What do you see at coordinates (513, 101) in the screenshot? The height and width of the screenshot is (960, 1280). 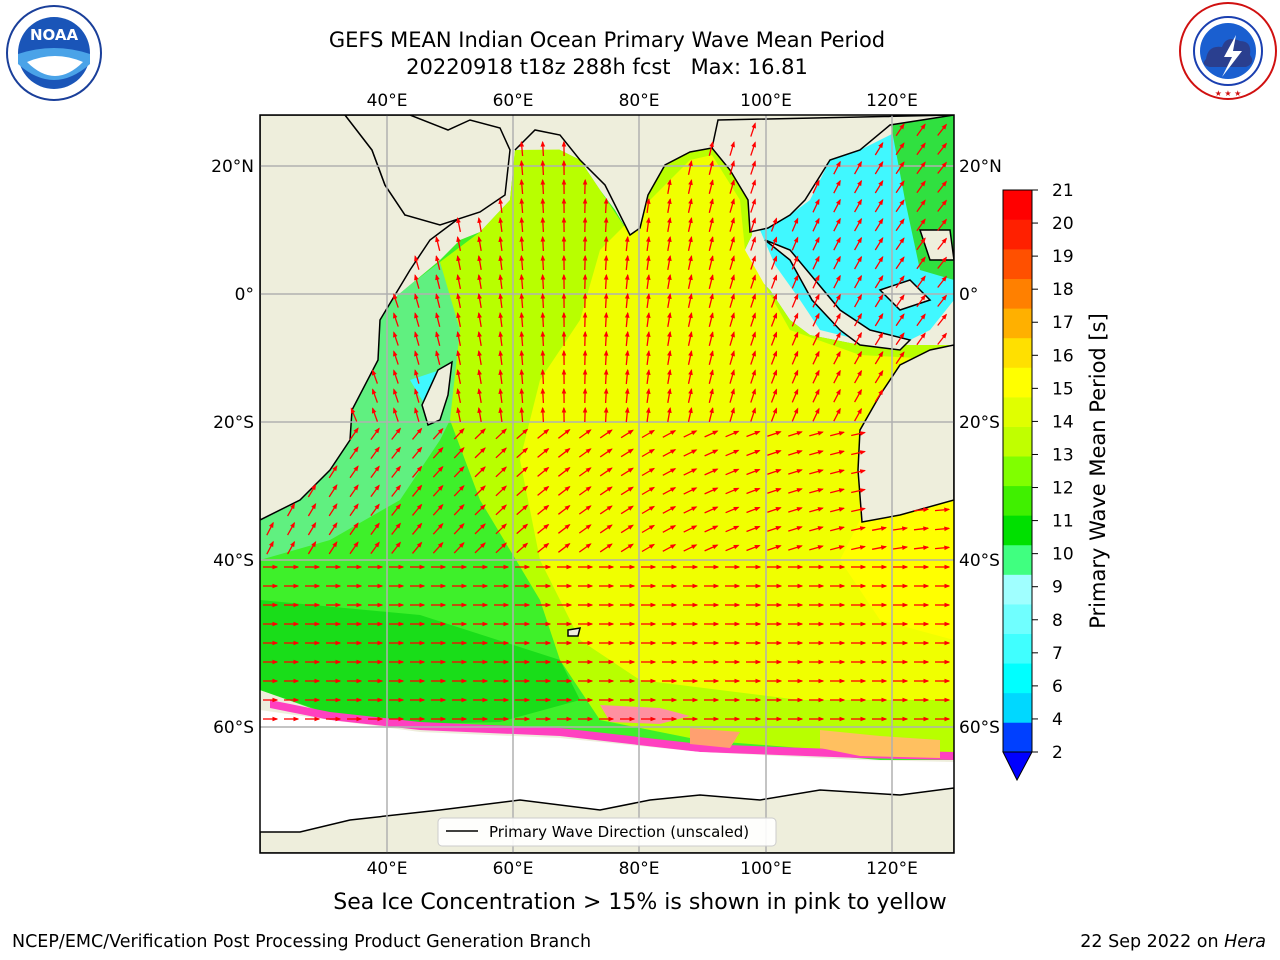 I see `lon-label-top: 60°E` at bounding box center [513, 101].